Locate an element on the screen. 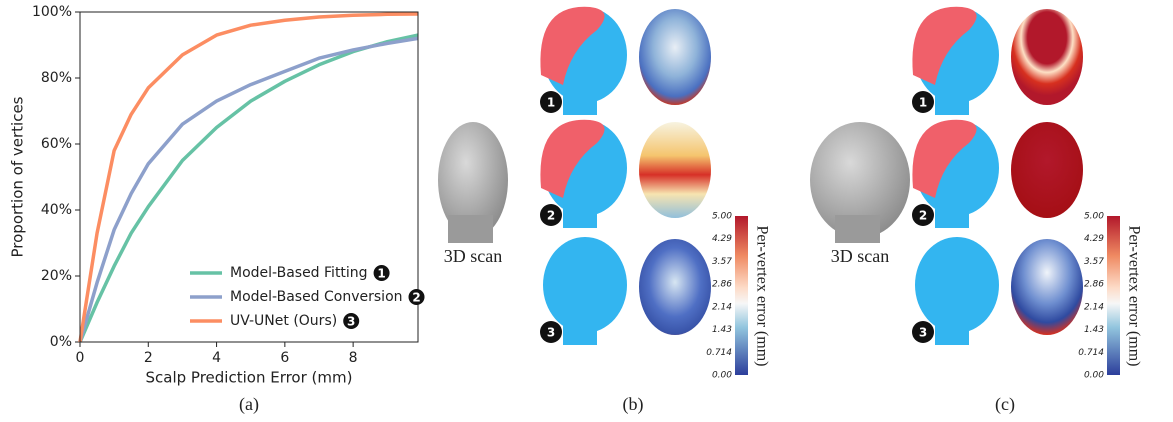 The image size is (1173, 422). legend-badge: 1 is located at coordinates (381, 274).